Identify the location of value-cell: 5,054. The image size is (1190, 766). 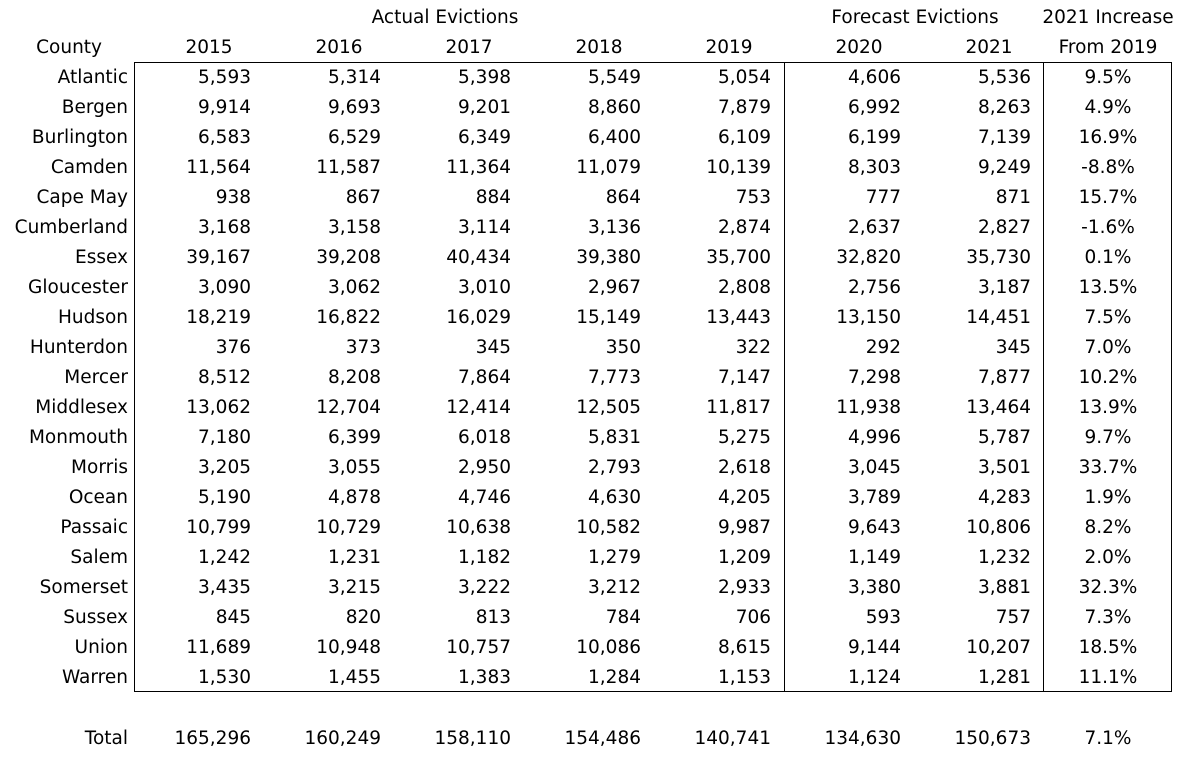
(744, 77).